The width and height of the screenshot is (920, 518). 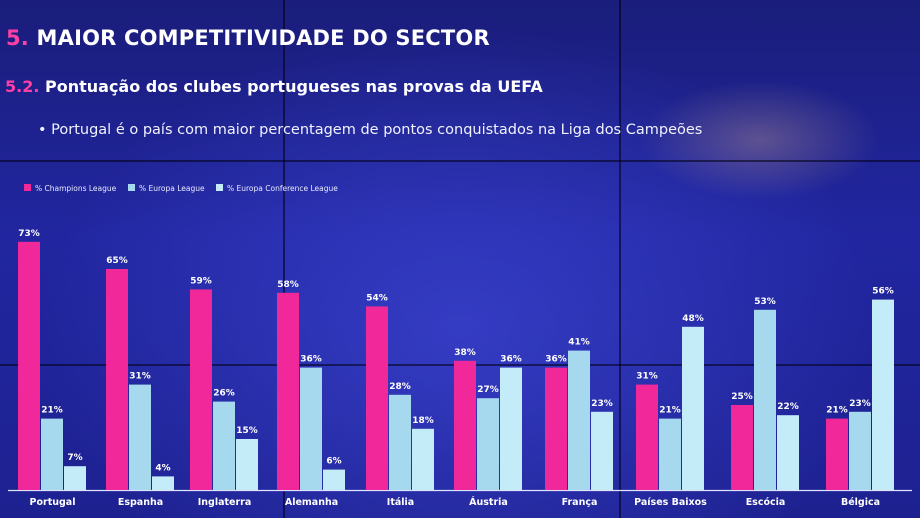 I want to click on slide-title: 5. MAIOR COMPETITIVIDADE DO SECTOR, so click(x=248, y=38).